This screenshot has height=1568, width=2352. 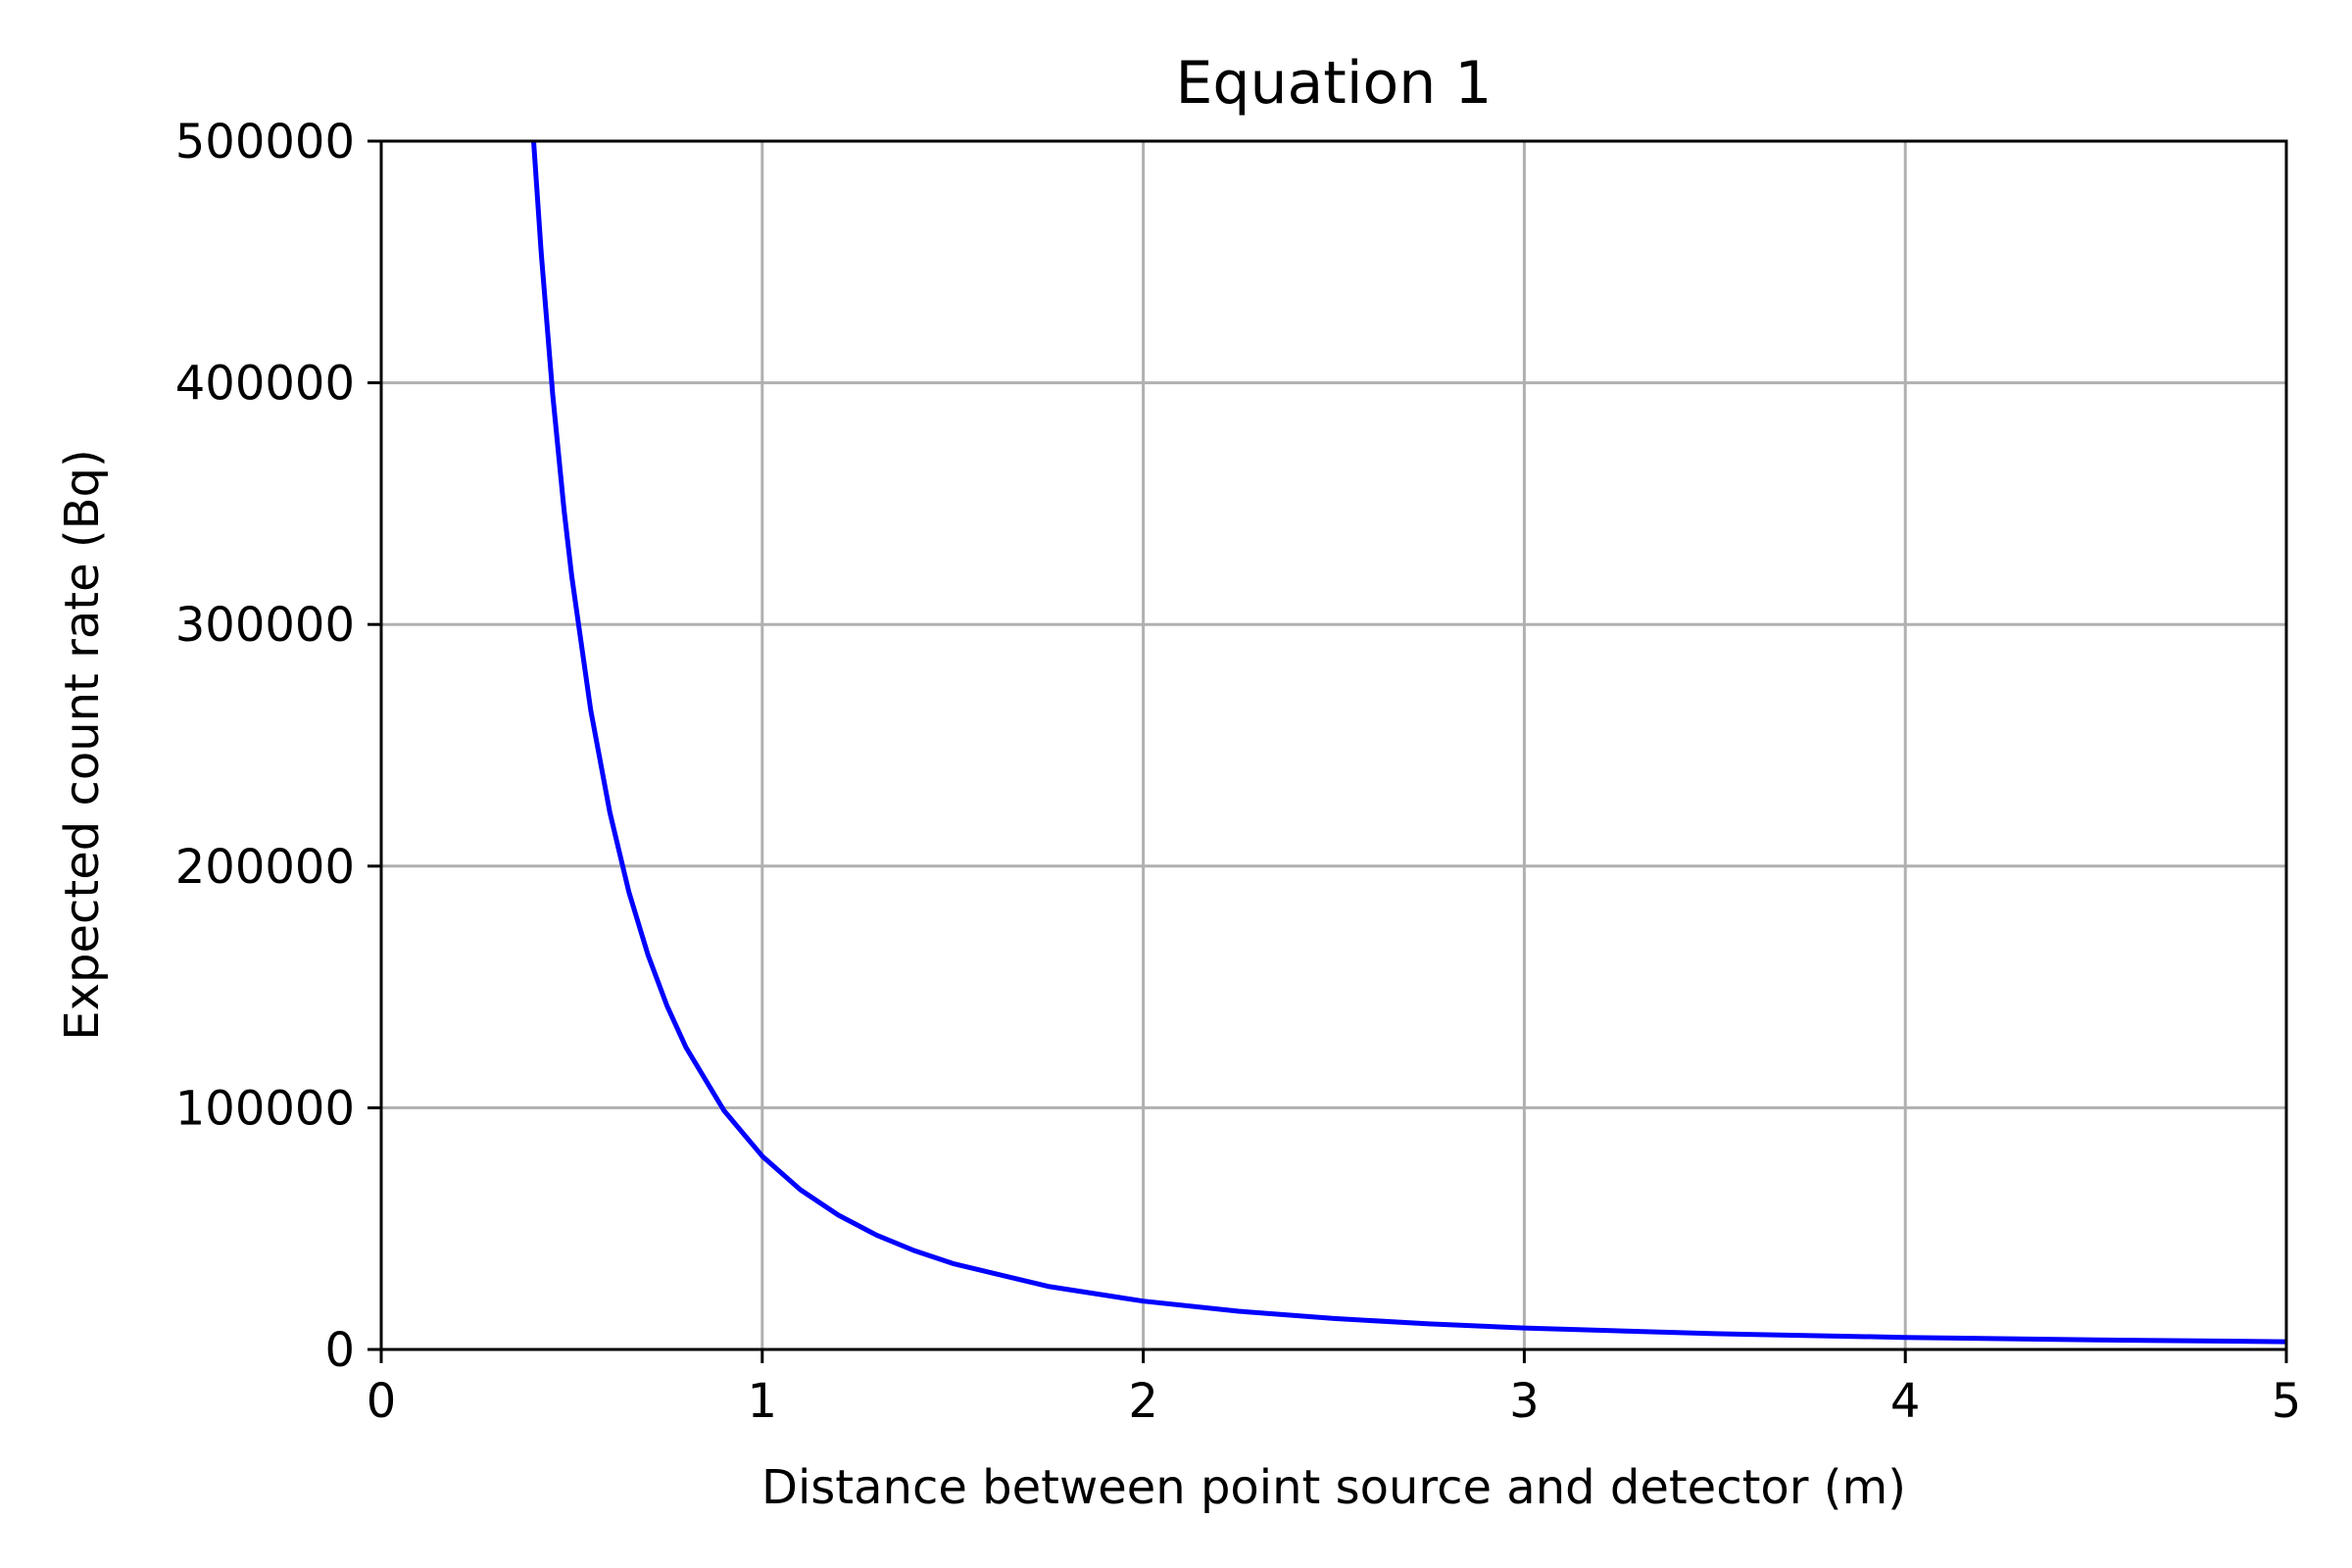 I want to click on x-tick-label: 3, so click(x=1524, y=1401).